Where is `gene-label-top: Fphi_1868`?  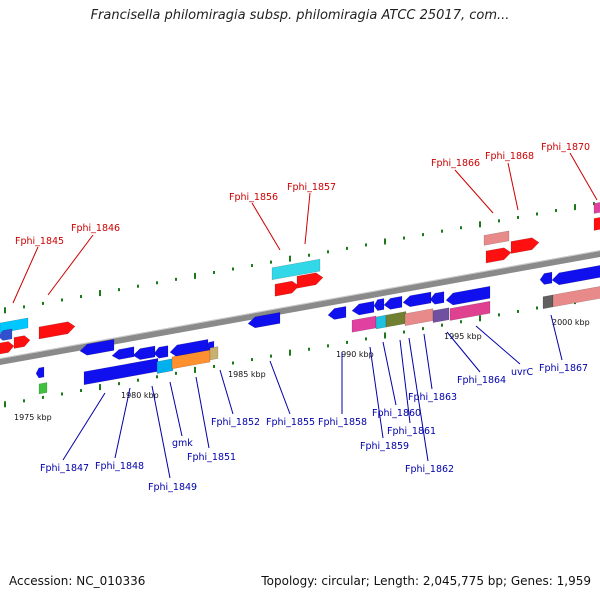
gene-label-top: Fphi_1868 is located at coordinates (509, 156).